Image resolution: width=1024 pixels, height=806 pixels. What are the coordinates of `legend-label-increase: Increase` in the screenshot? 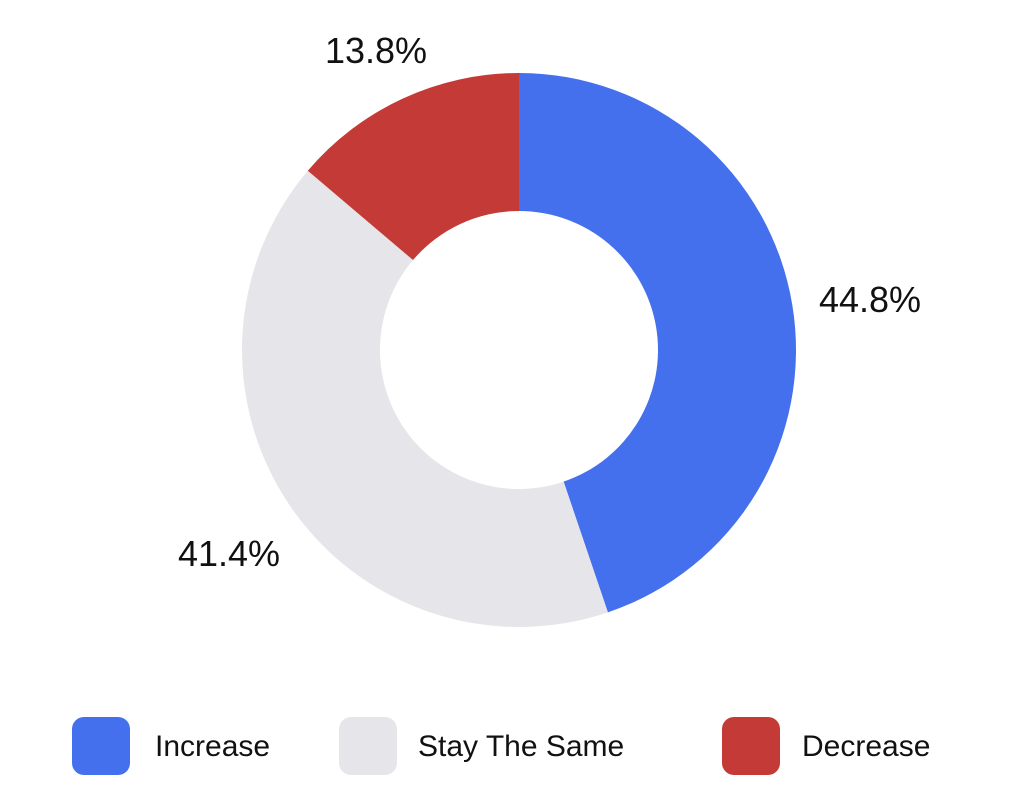 It's located at (212, 746).